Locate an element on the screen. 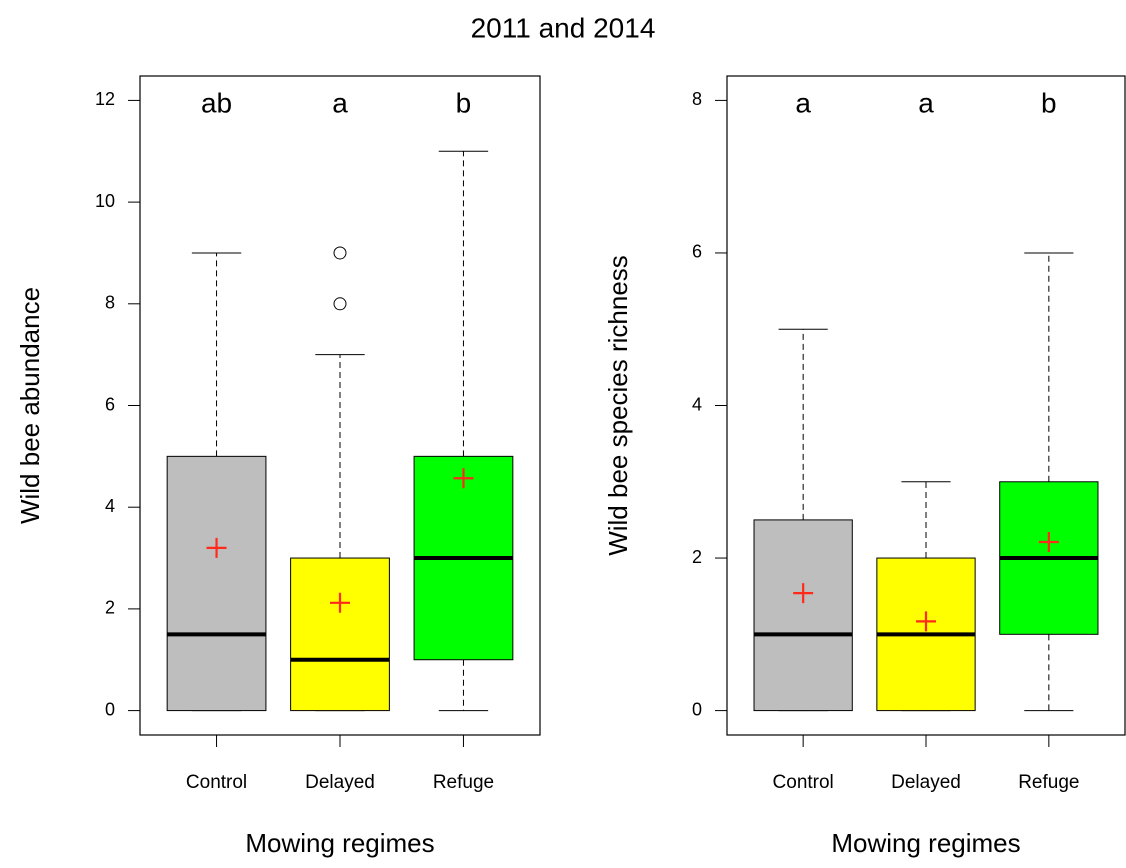 Image resolution: width=1126 pixels, height=868 pixels. y-axis-label: Wild bee abundance is located at coordinates (30, 405).